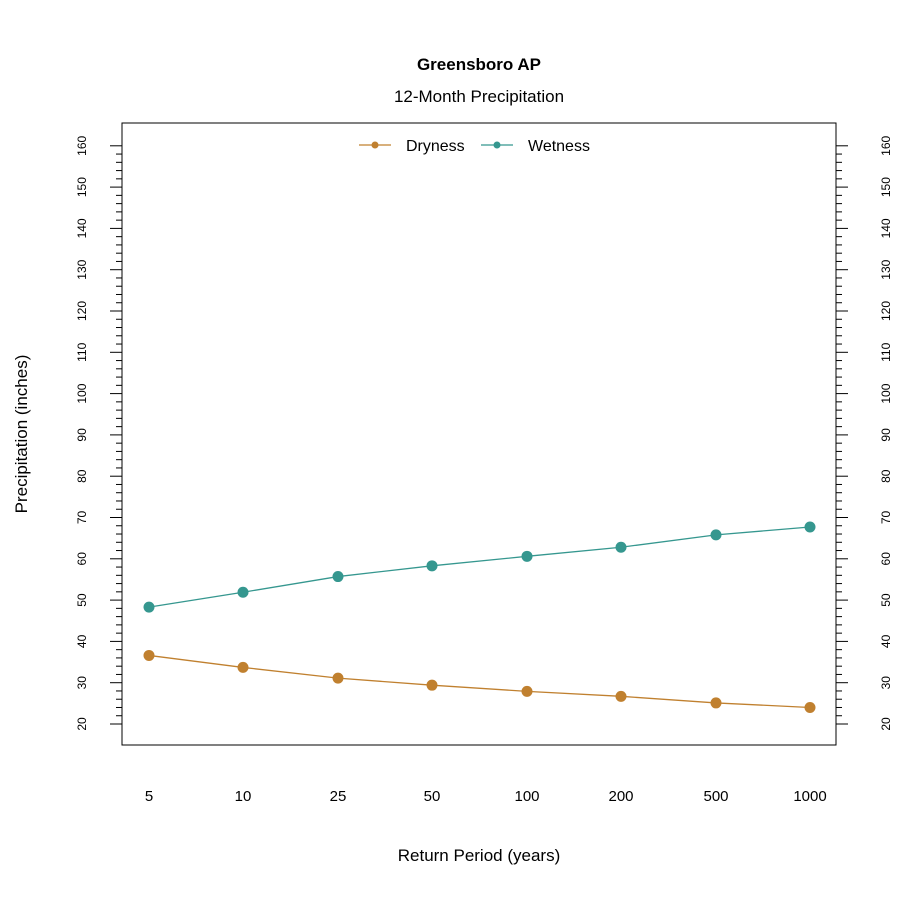 This screenshot has width=900, height=900. Describe the element at coordinates (886, 187) in the screenshot. I see `y-tick-label-right: 150` at that location.